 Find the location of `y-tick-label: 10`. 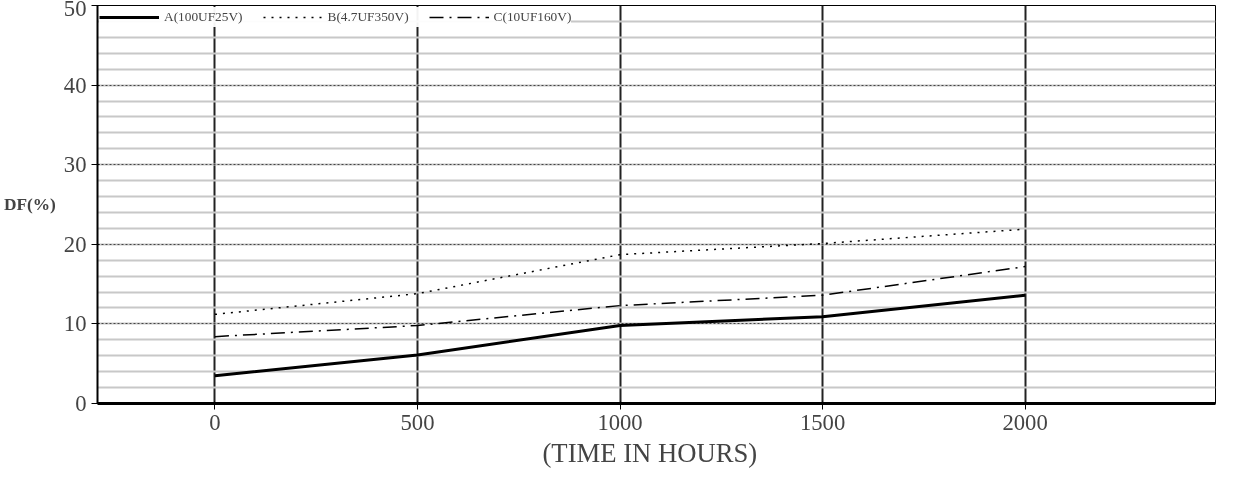

y-tick-label: 10 is located at coordinates (75, 324).